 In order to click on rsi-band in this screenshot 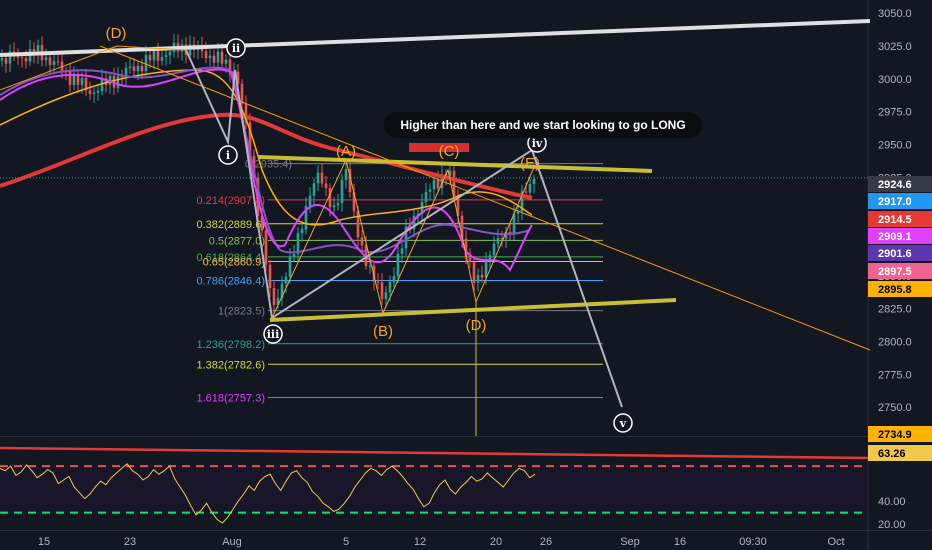, I will do `click(434, 489)`.